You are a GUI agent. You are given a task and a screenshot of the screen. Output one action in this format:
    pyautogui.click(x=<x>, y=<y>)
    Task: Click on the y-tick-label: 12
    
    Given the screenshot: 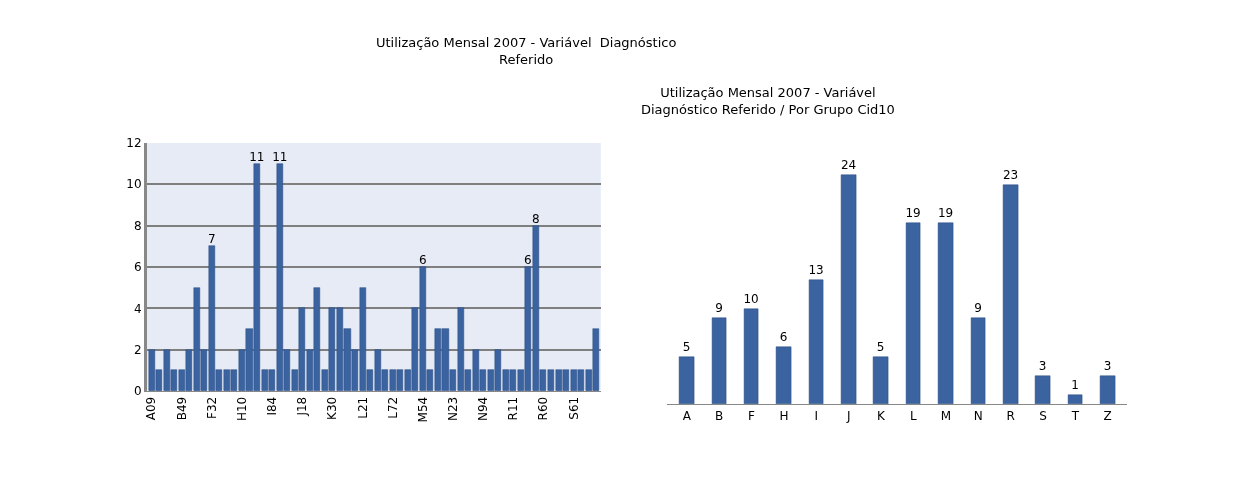 What is the action you would take?
    pyautogui.click(x=134, y=143)
    